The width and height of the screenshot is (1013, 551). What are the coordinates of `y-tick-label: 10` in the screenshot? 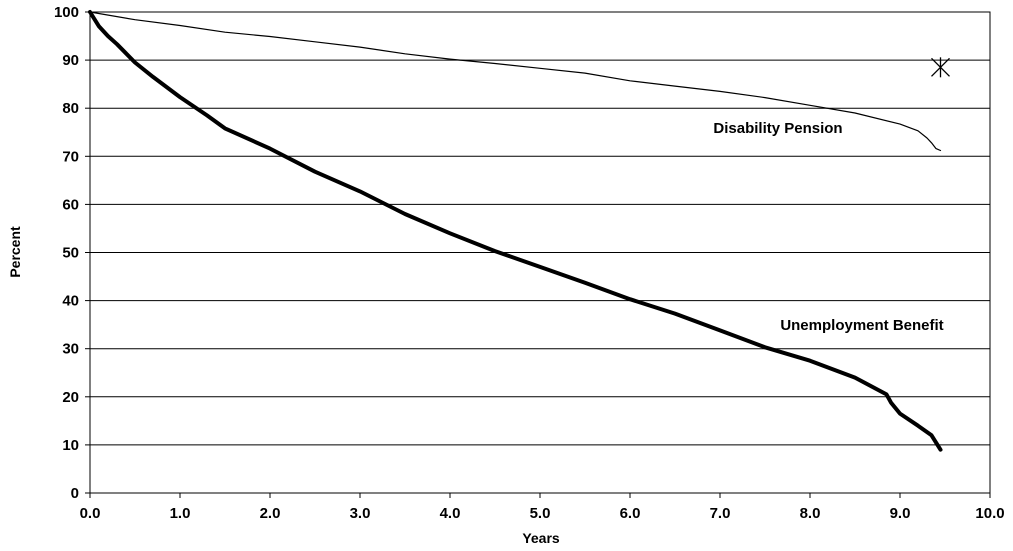 It's located at (70, 445).